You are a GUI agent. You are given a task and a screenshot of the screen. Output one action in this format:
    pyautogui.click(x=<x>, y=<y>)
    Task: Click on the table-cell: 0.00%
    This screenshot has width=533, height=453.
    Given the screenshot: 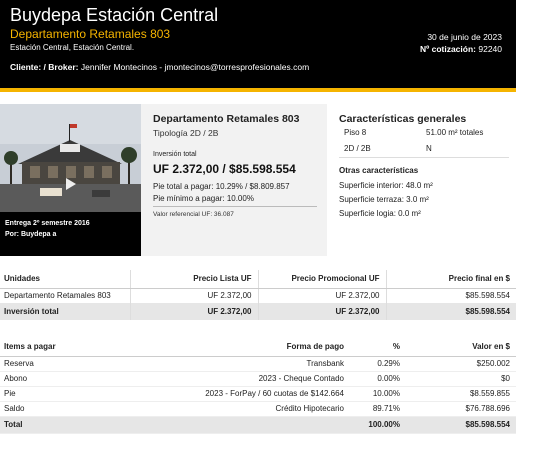 What is the action you would take?
    pyautogui.click(x=378, y=379)
    